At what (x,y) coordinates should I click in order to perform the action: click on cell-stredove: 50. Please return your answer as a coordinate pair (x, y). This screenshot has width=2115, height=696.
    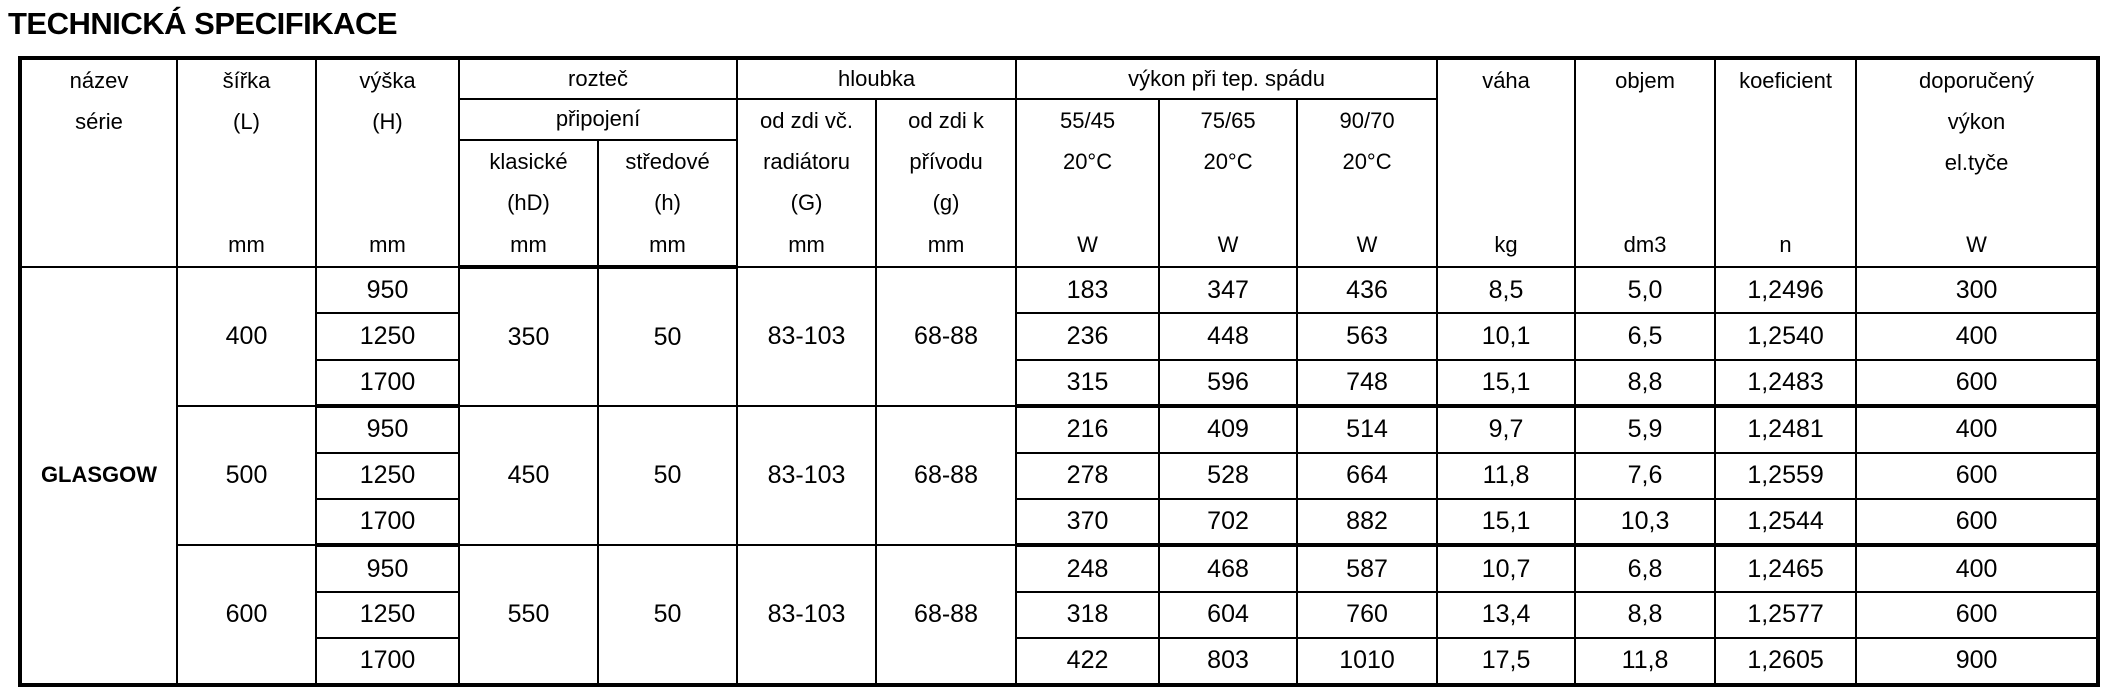
    Looking at the image, I should click on (667, 476).